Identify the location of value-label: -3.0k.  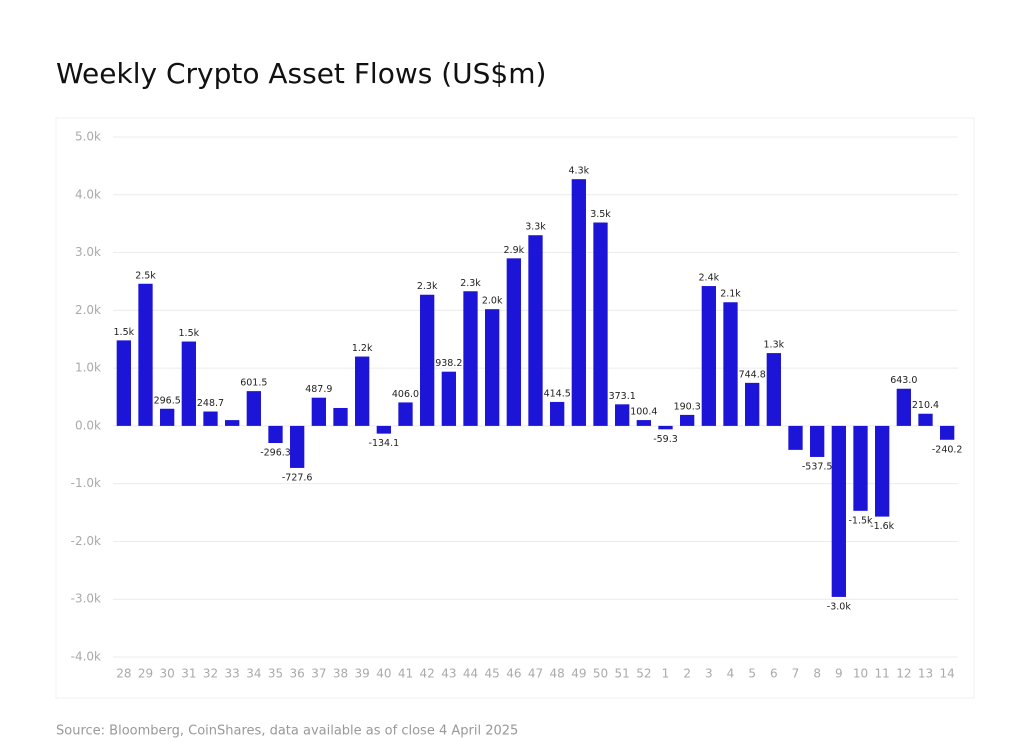
(839, 606).